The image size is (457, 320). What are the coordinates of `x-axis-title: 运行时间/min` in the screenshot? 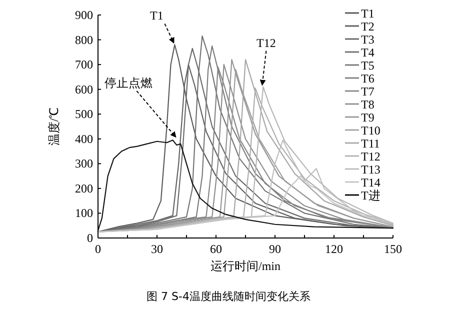 It's located at (245, 266).